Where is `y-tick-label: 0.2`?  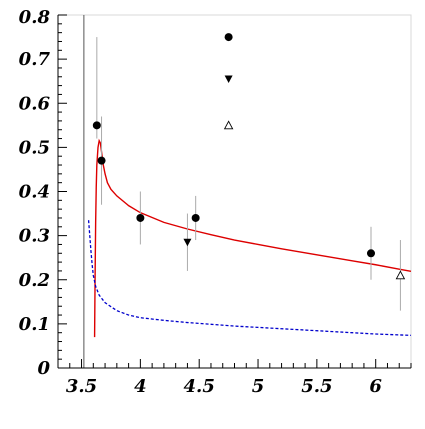 y-tick-label: 0.2 is located at coordinates (34, 280).